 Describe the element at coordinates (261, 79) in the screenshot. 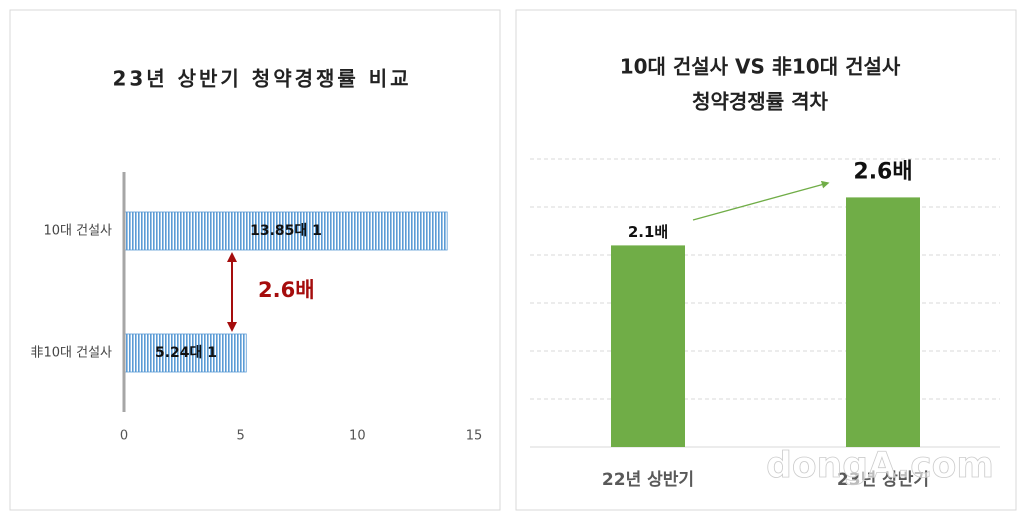

I see `chart-title: 23년 상반기 청약경쟁률 비교` at that location.